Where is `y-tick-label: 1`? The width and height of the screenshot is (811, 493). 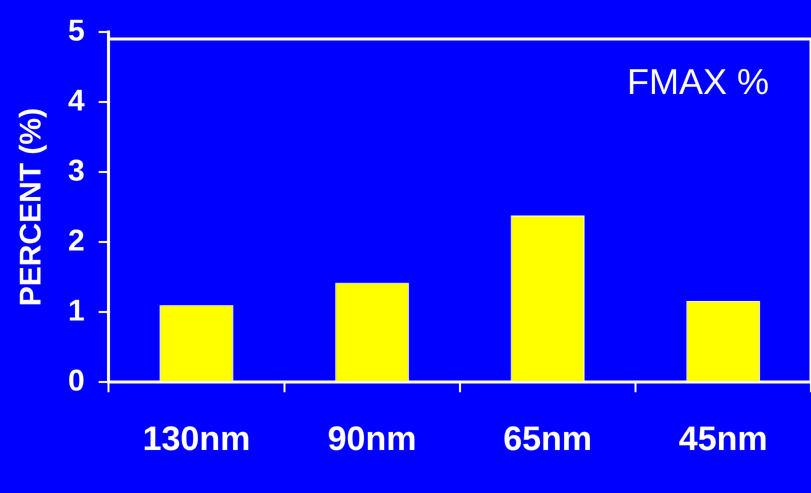
y-tick-label: 1 is located at coordinates (76, 311).